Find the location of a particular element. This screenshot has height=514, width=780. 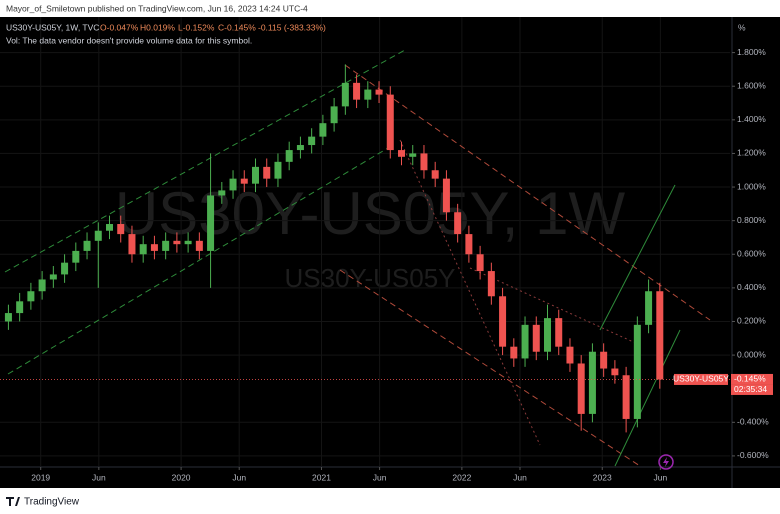

y-tick-label: 0.000% is located at coordinates (751, 354).